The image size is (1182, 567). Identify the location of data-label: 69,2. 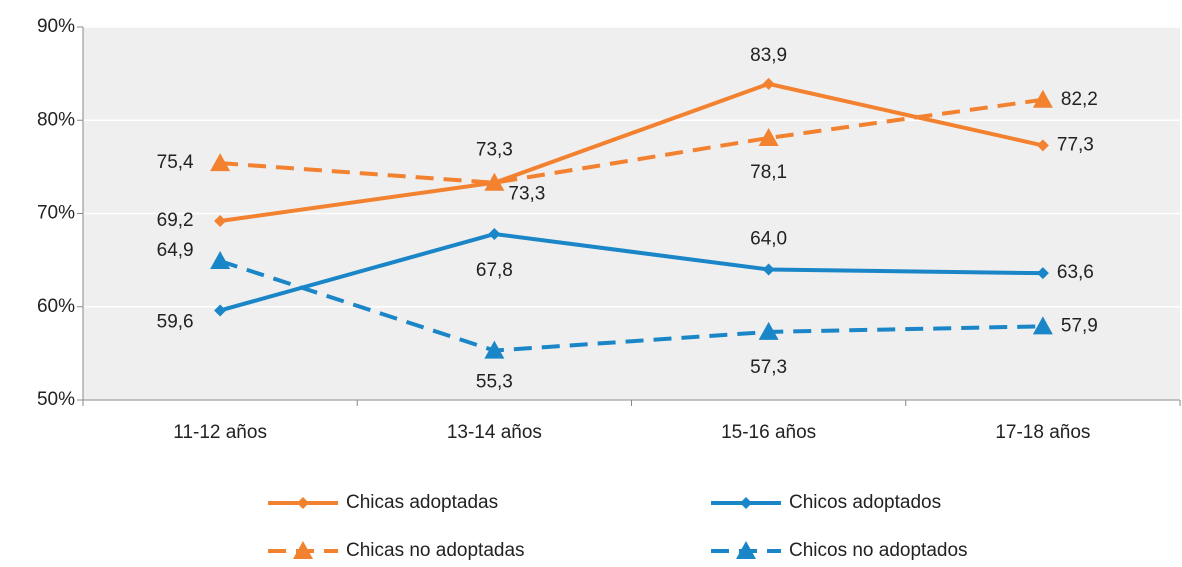
(175, 220).